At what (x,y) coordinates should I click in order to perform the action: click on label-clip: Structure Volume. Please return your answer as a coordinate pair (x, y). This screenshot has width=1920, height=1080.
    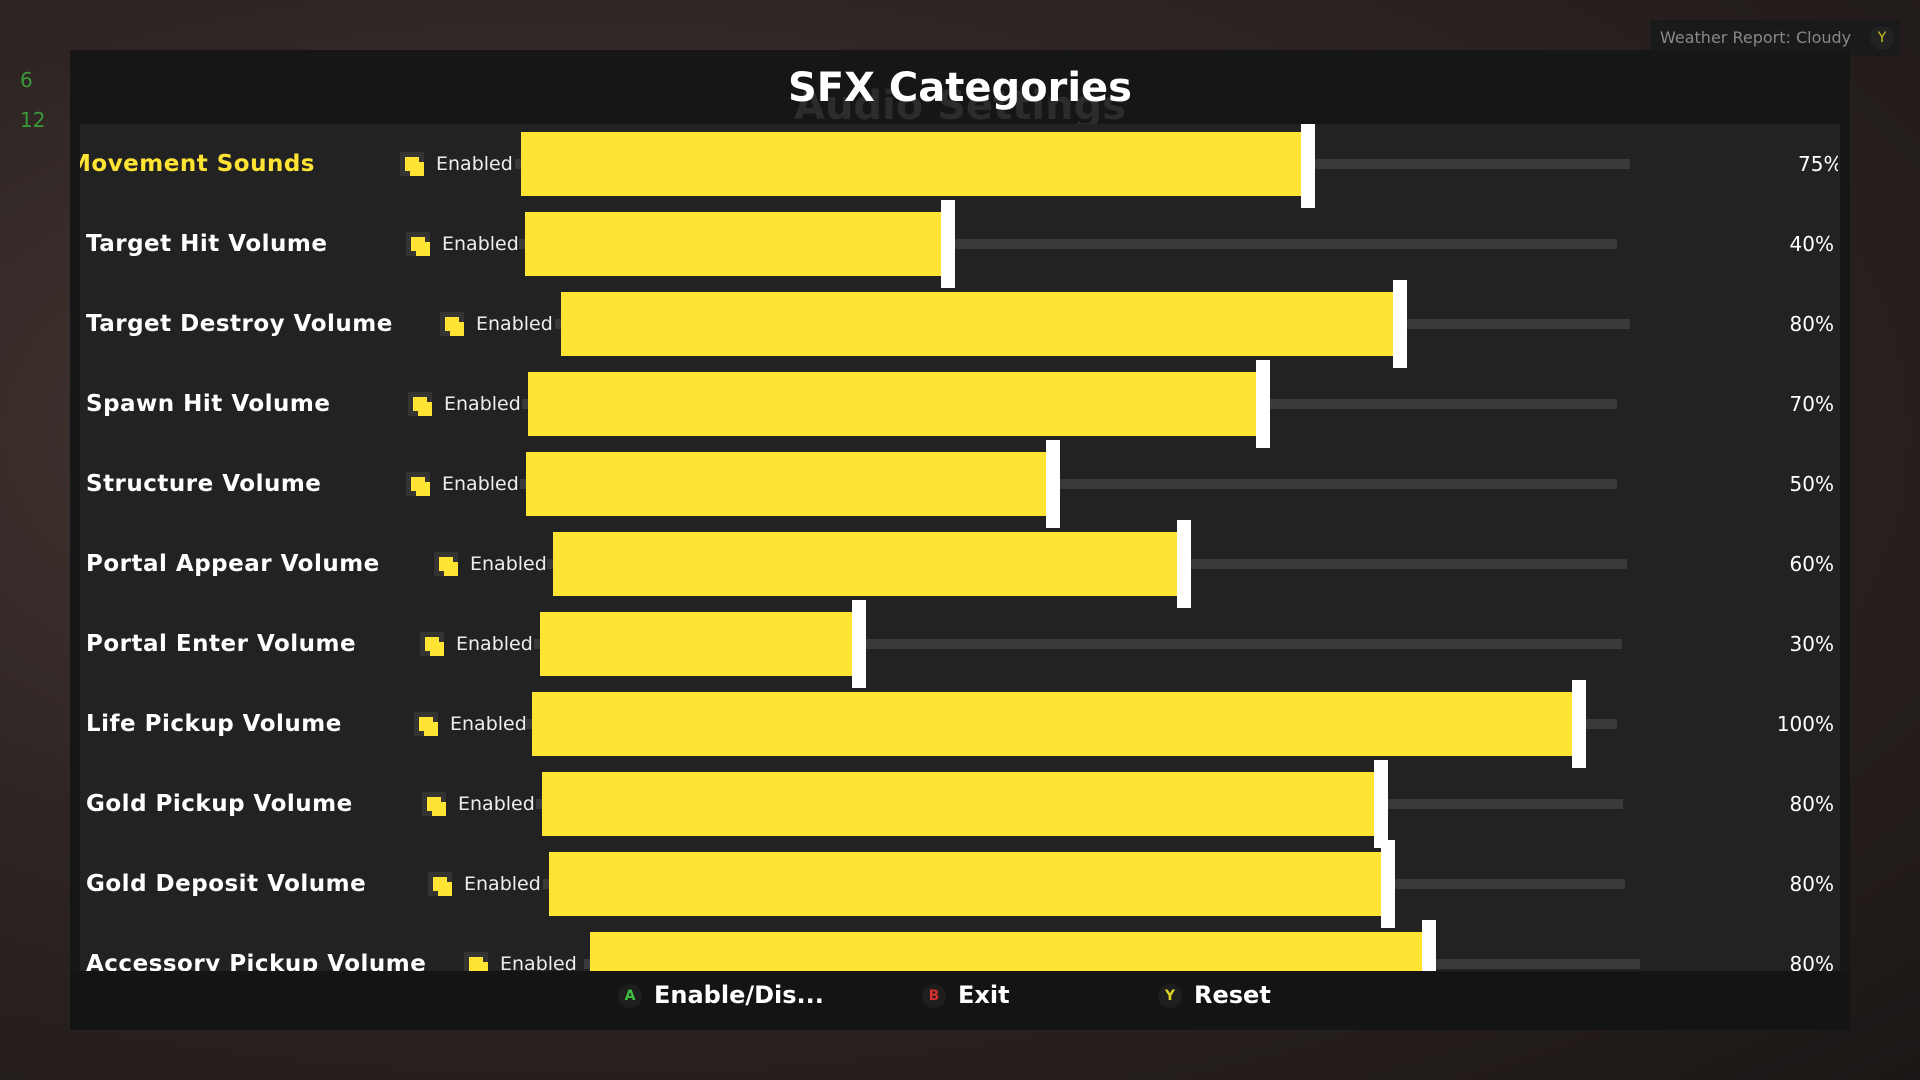
    Looking at the image, I should click on (260, 484).